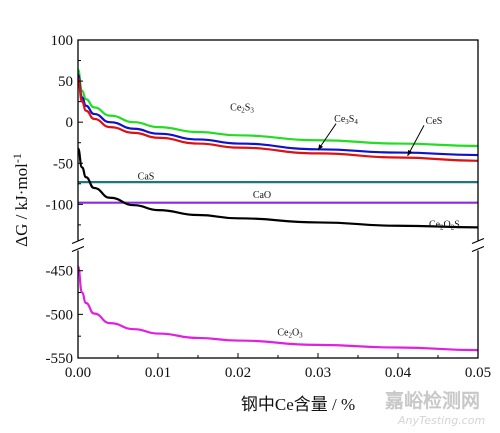 The image size is (500, 433). I want to click on y-tick-label: -500, so click(60, 315).